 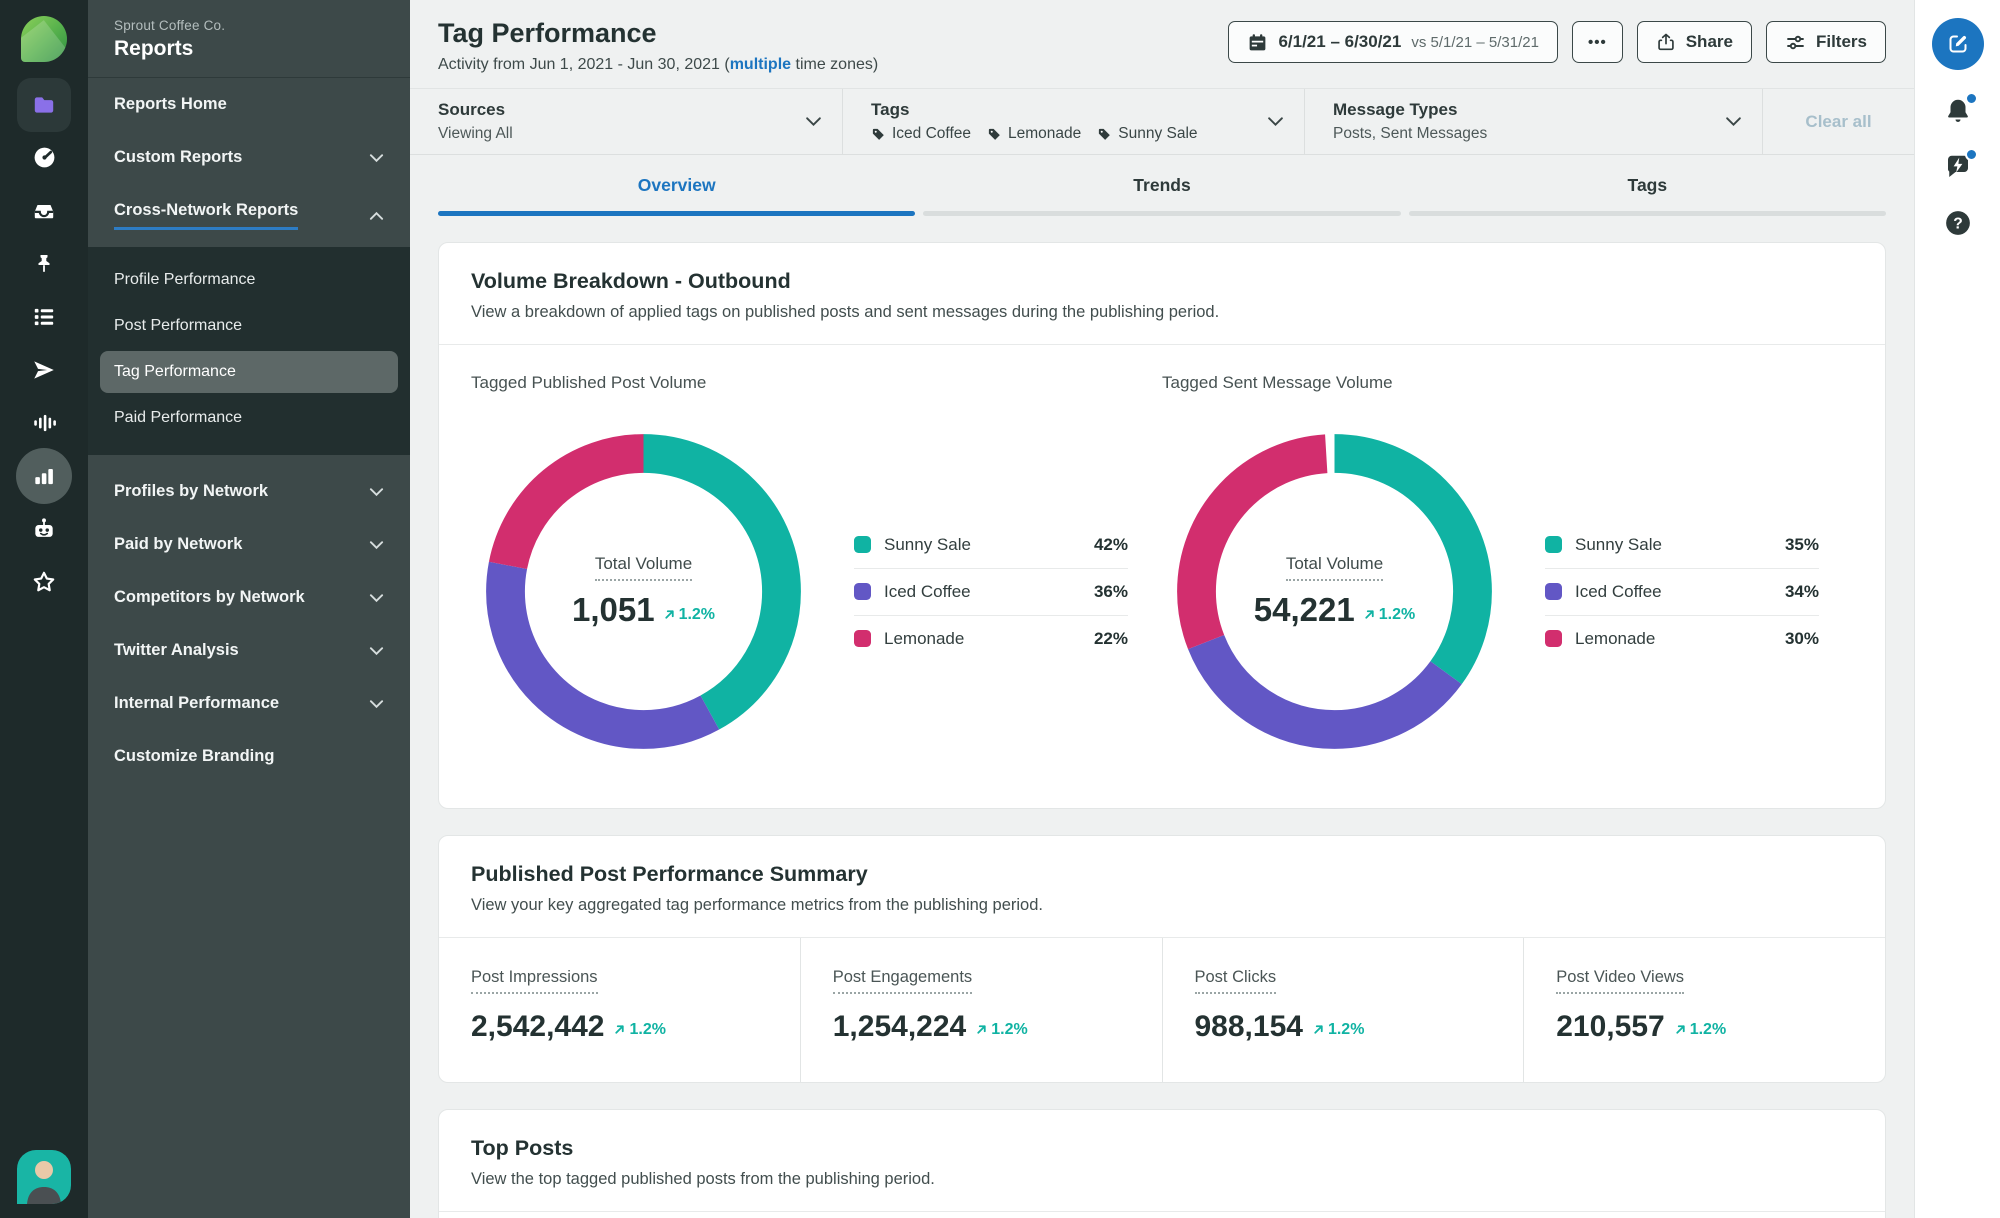 I want to click on sidebar-header: Sprout Coffee Co. Reports, so click(x=249, y=39).